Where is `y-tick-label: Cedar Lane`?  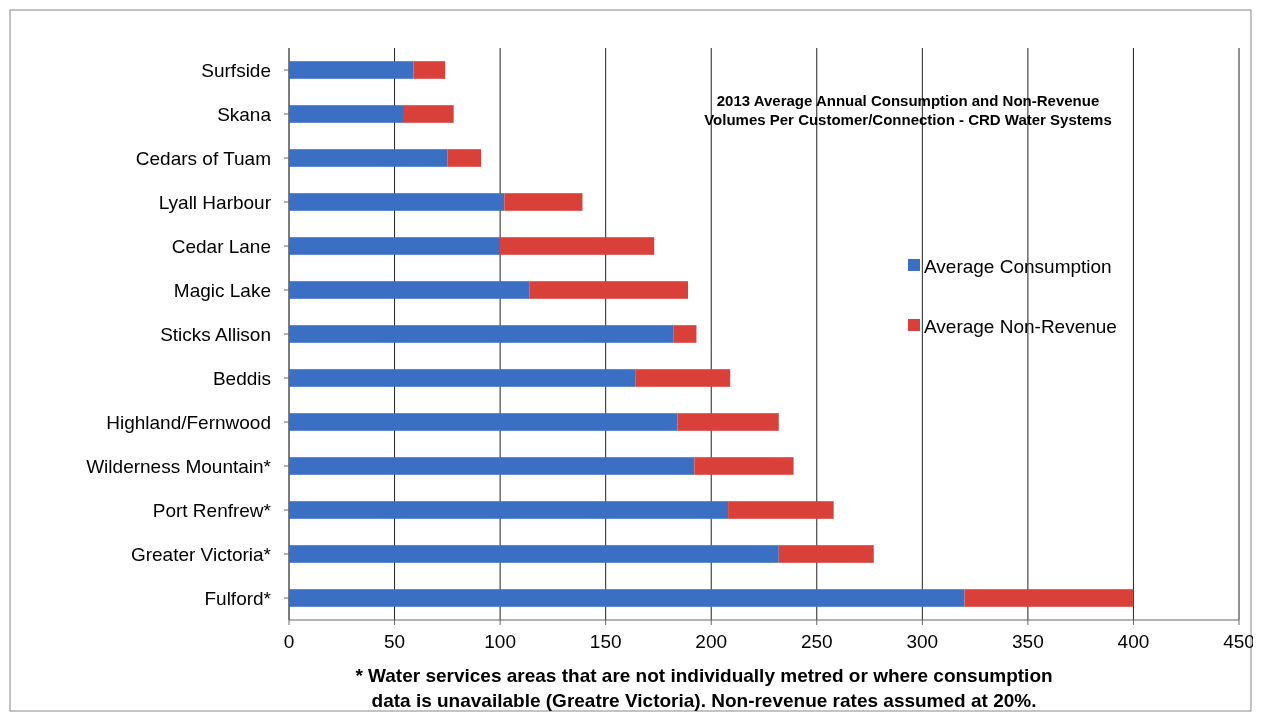
y-tick-label: Cedar Lane is located at coordinates (221, 246).